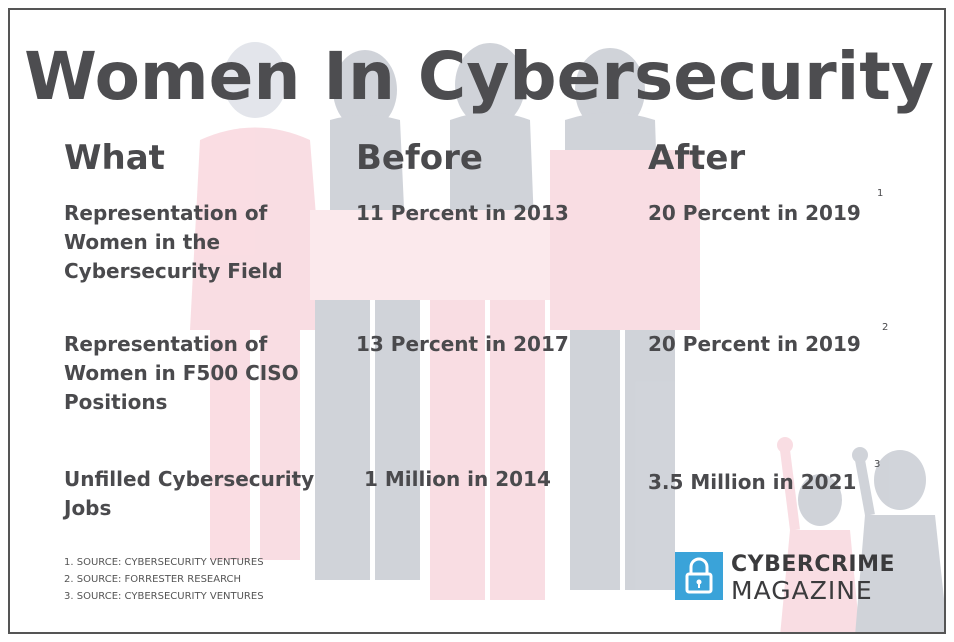 The image size is (954, 642). I want to click on row-3-before: 1 Million in 2014, so click(457, 479).